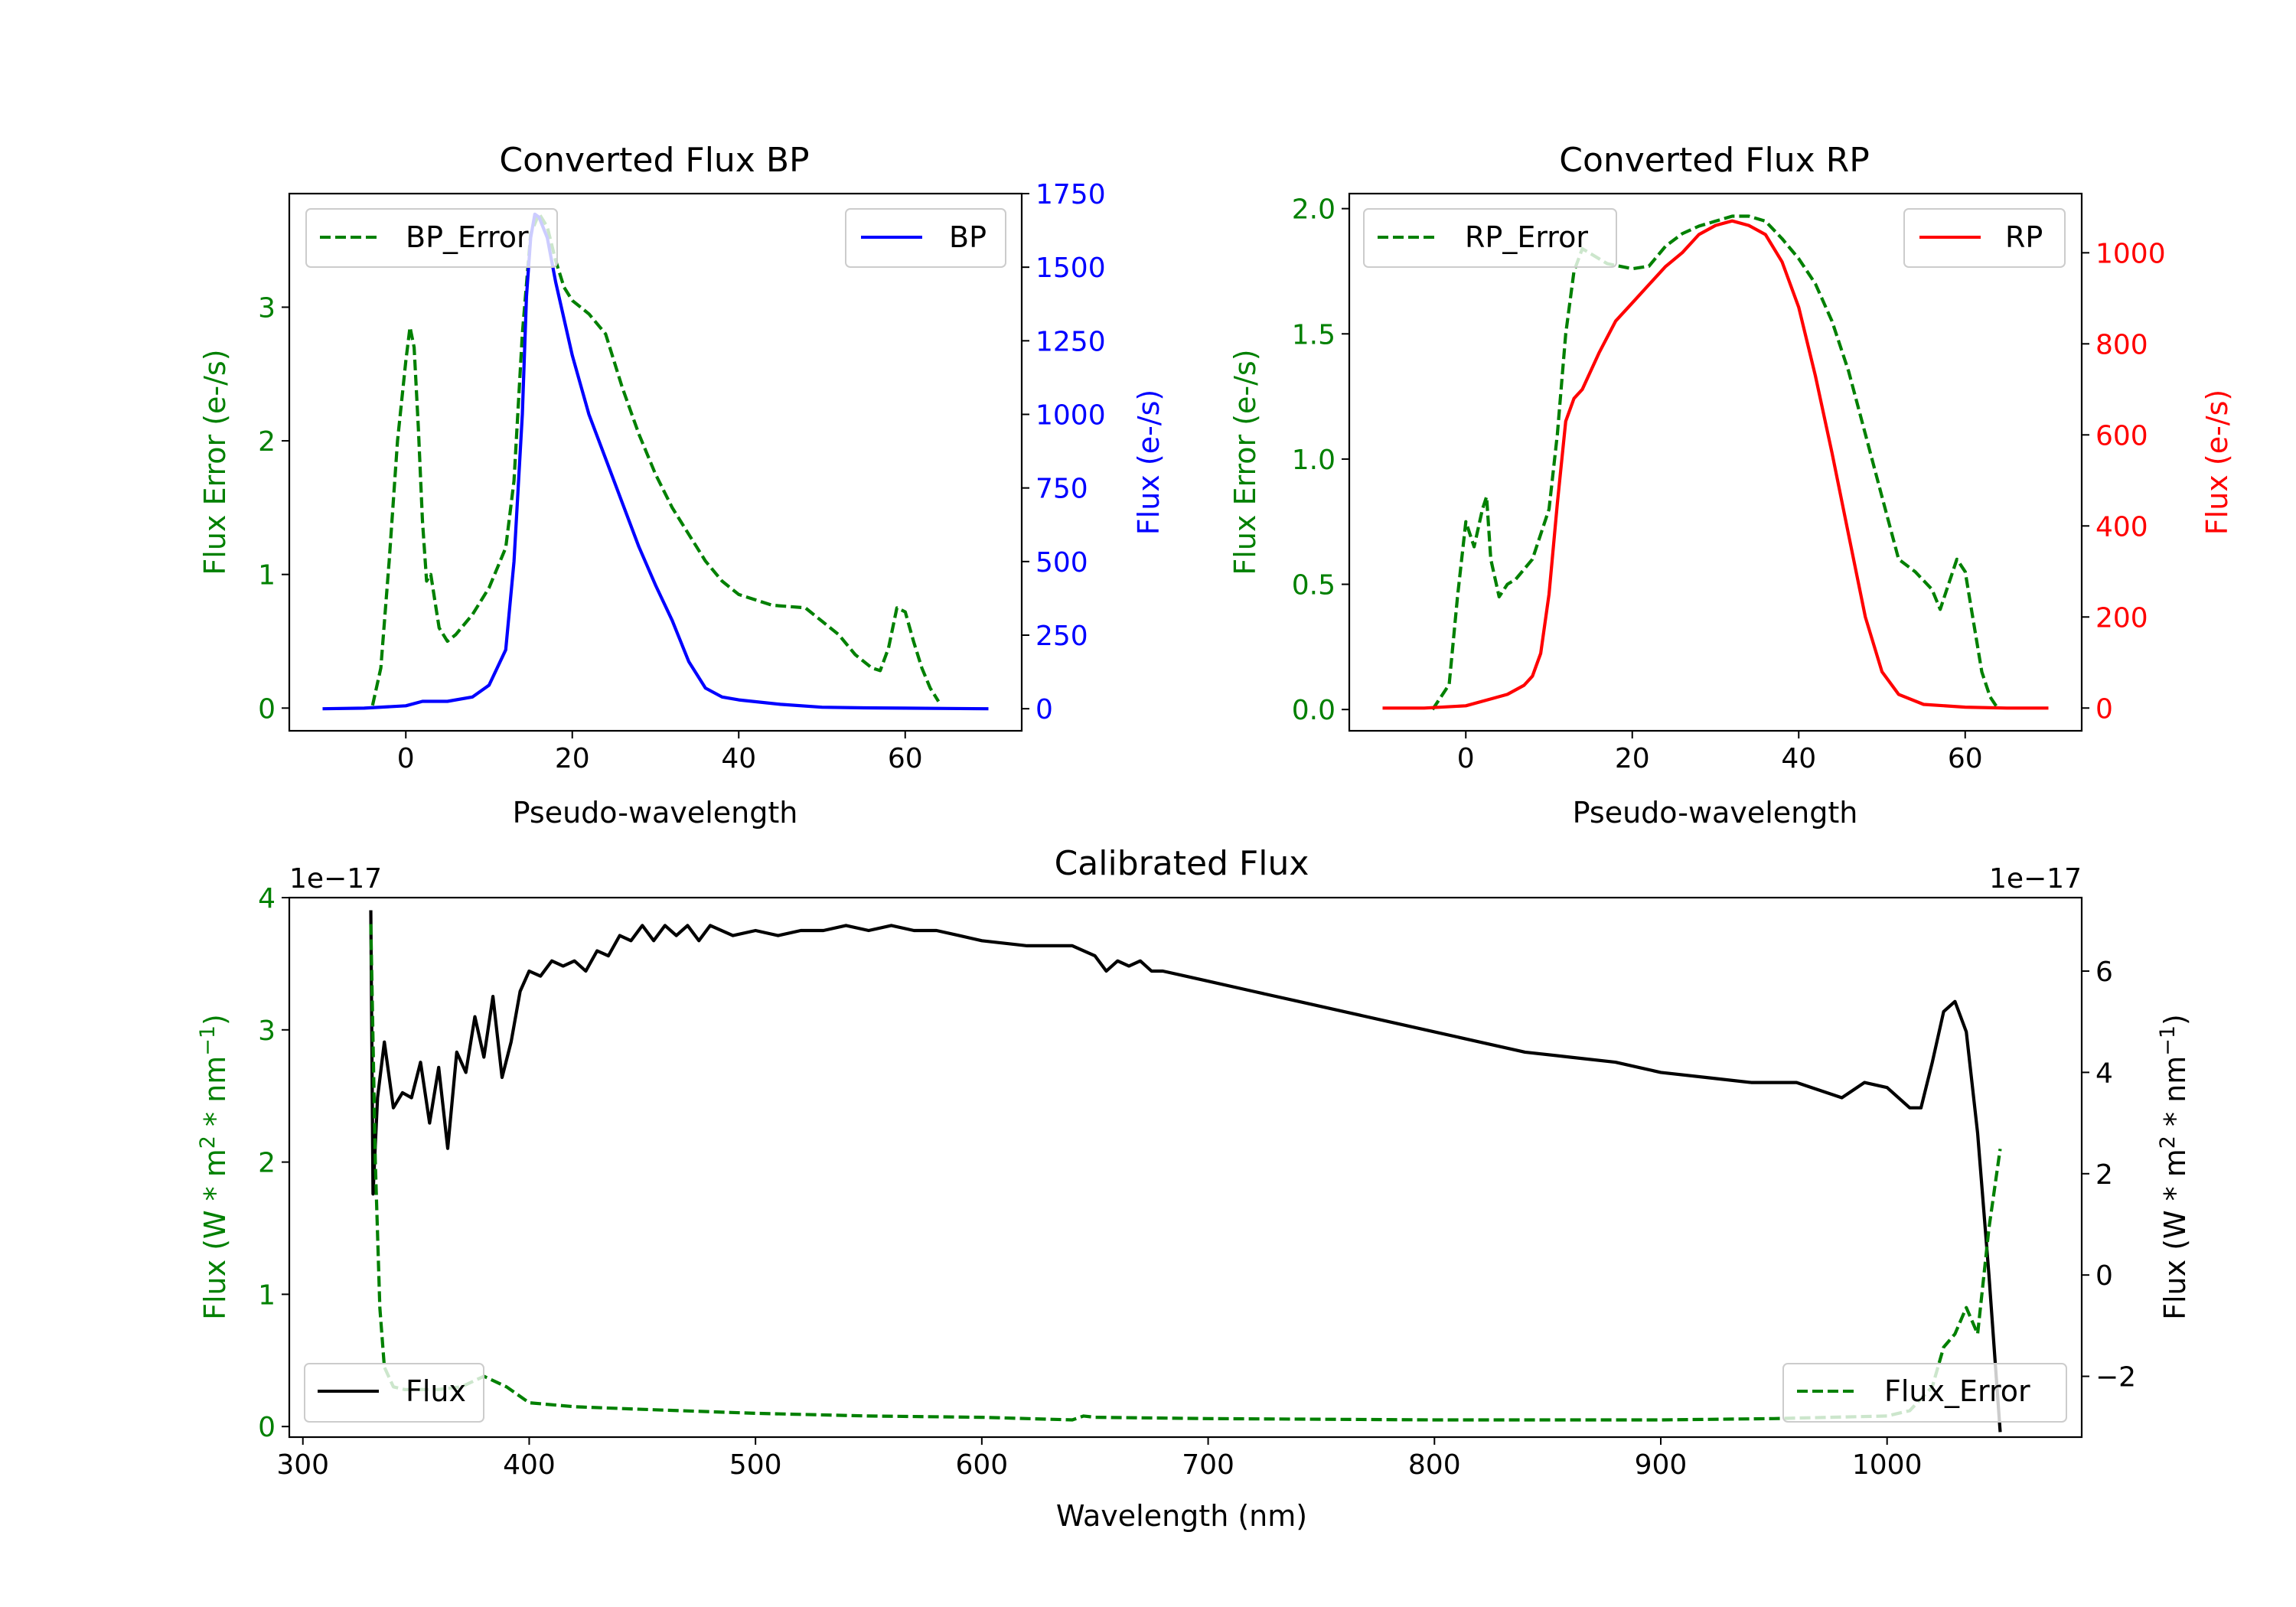 The width and height of the screenshot is (2296, 1607). What do you see at coordinates (655, 813) in the screenshot?
I see `chart-bp-x-label: Pseudo-wavelength` at bounding box center [655, 813].